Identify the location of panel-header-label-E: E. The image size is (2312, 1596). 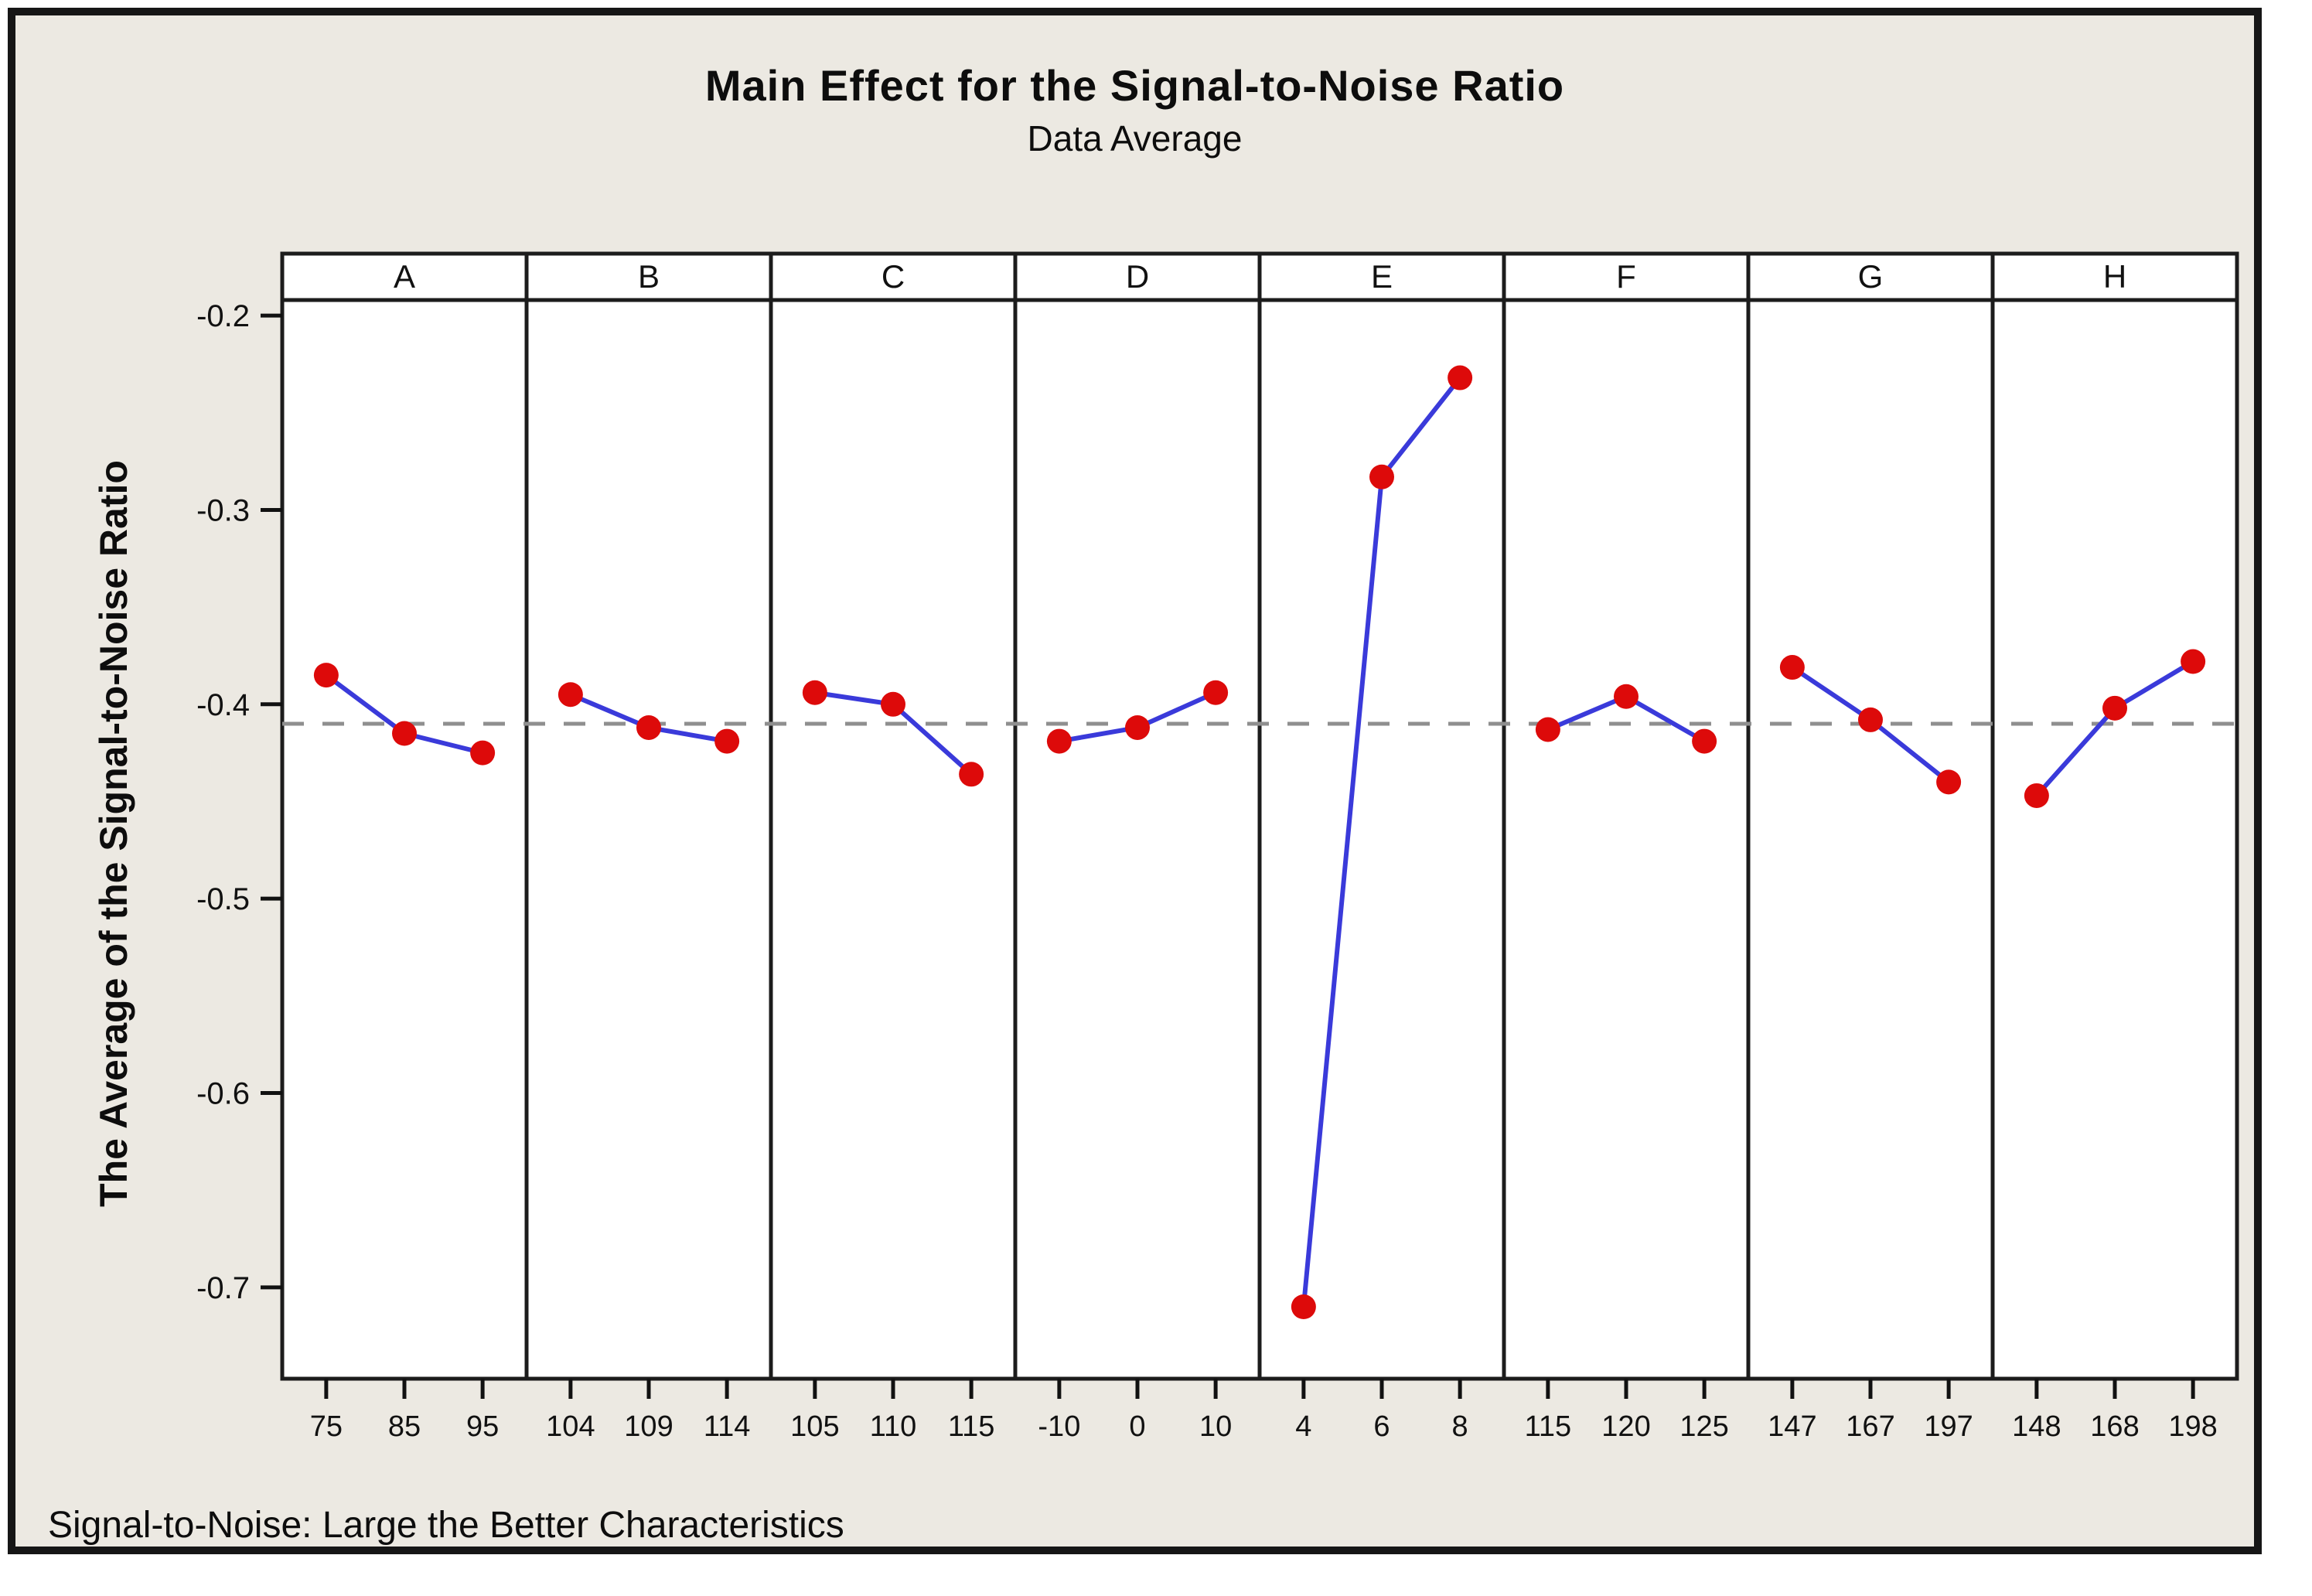
(1382, 276).